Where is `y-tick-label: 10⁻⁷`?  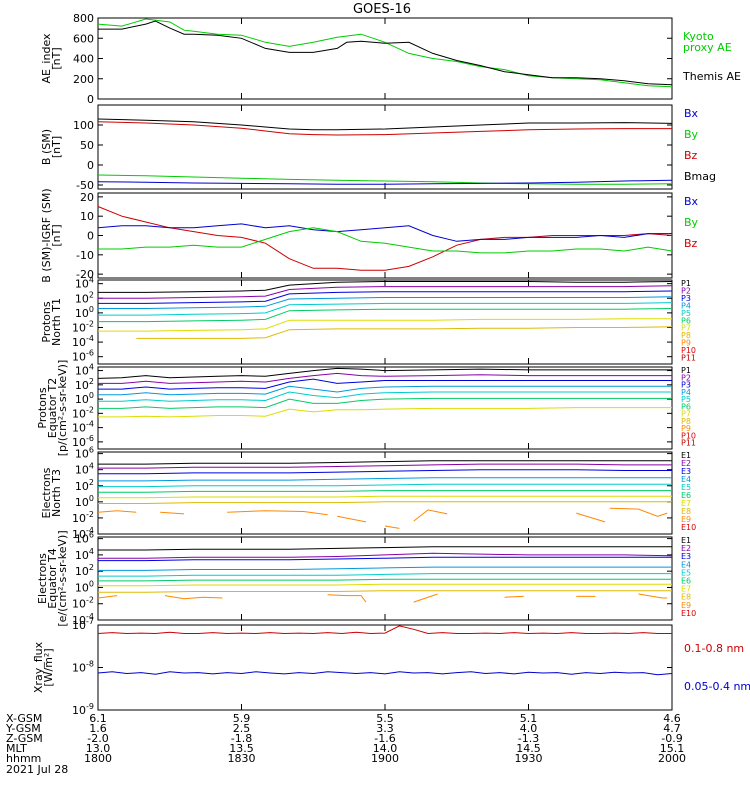
y-tick-label: 10⁻⁷ is located at coordinates (83, 624).